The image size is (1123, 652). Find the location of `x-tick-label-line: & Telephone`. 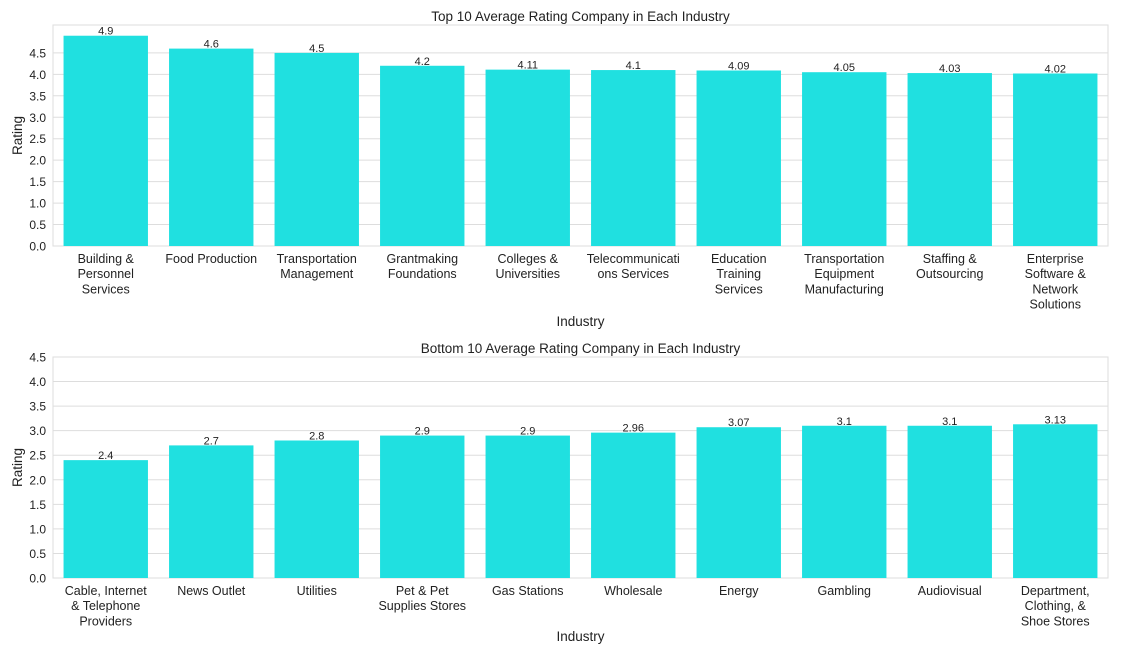

x-tick-label-line: & Telephone is located at coordinates (105, 606).